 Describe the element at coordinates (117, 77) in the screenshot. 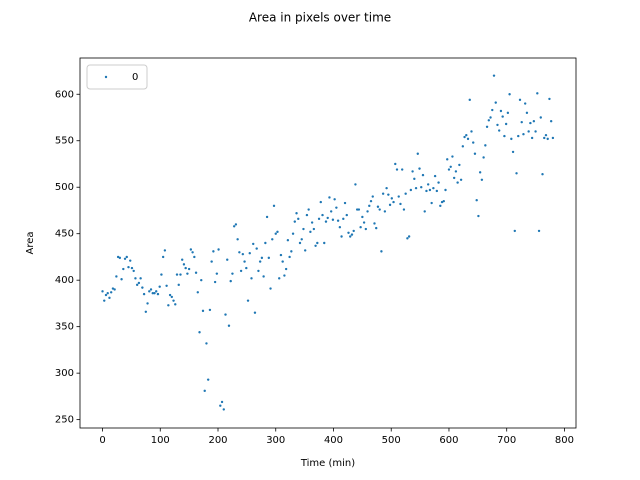

I see `legend-box` at that location.